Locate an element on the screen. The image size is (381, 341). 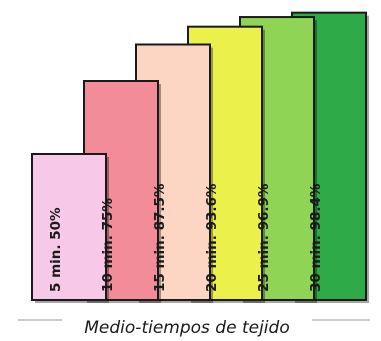
bar-label: 10 min. 75% is located at coordinates (108, 245).